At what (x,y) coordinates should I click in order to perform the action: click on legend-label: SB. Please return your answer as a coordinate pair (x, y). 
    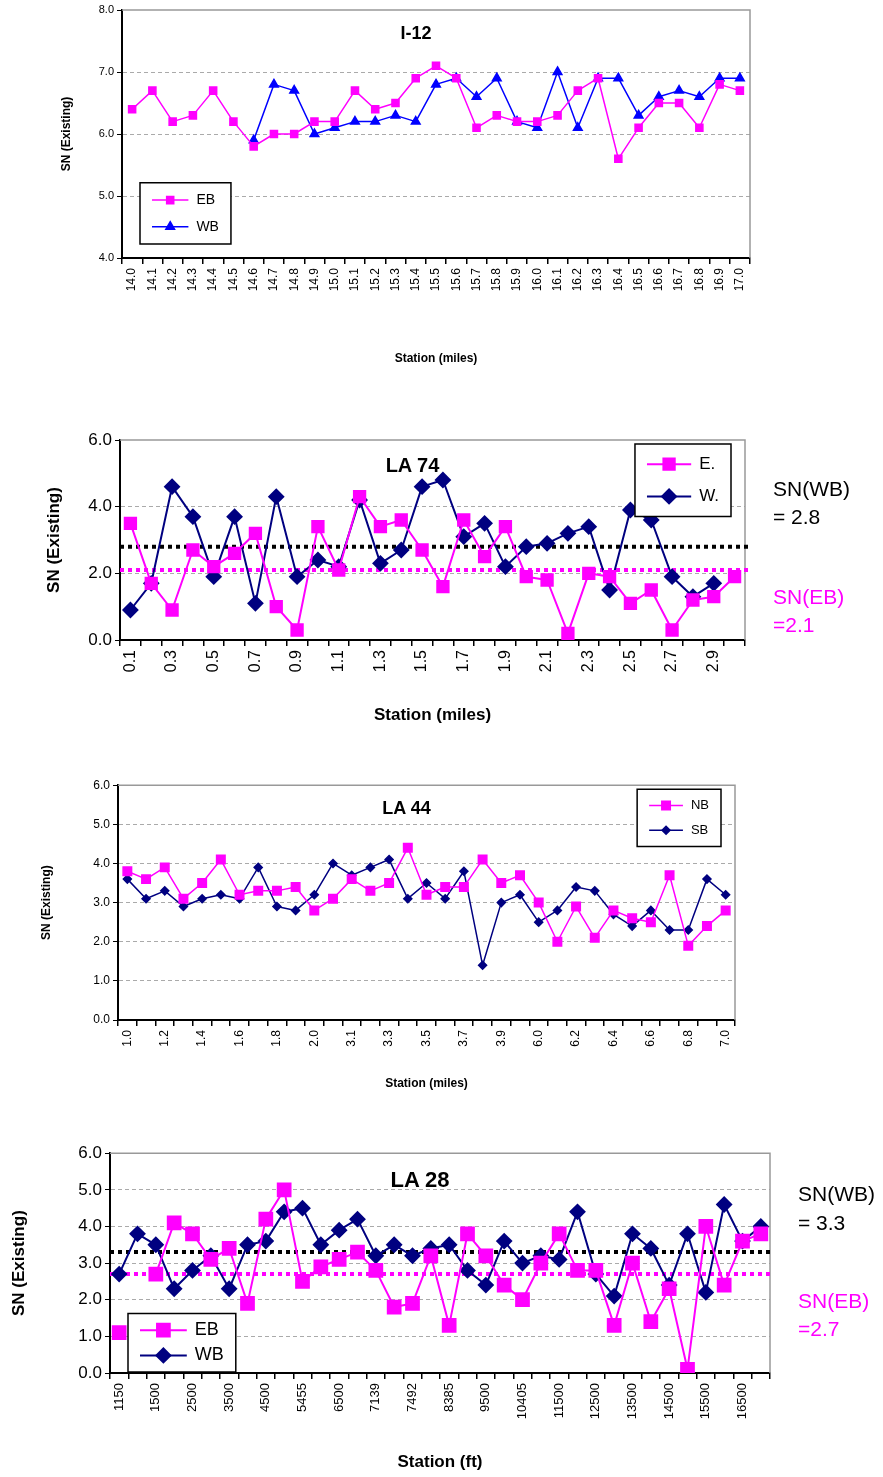
    Looking at the image, I should click on (699, 829).